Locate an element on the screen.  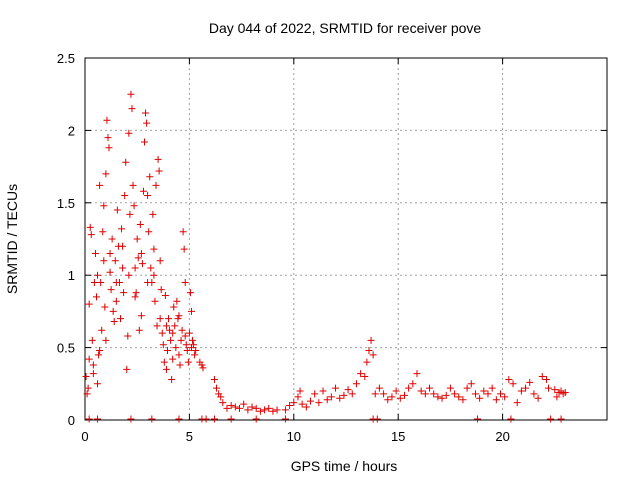
x-tick-label: 0 is located at coordinates (84, 436).